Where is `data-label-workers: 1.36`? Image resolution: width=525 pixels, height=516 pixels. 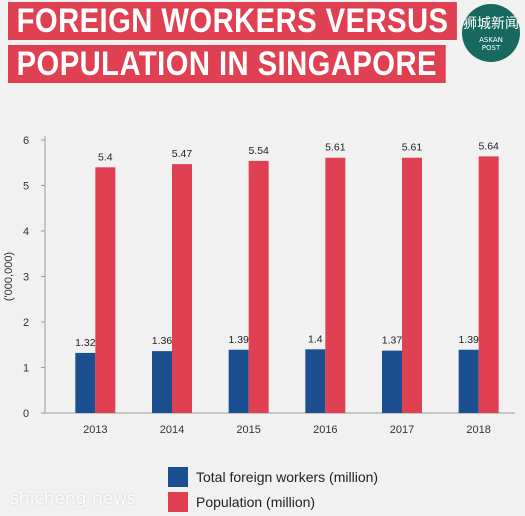
data-label-workers: 1.36 is located at coordinates (162, 341).